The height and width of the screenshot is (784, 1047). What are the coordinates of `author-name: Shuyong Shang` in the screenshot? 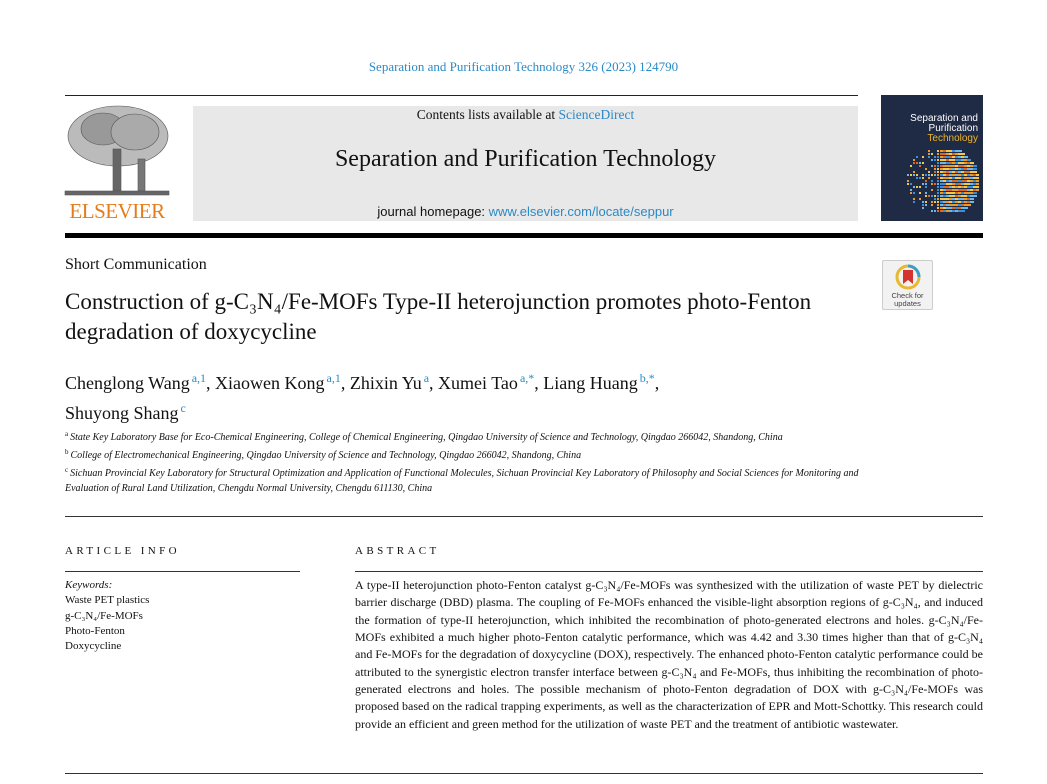 It's located at (122, 413).